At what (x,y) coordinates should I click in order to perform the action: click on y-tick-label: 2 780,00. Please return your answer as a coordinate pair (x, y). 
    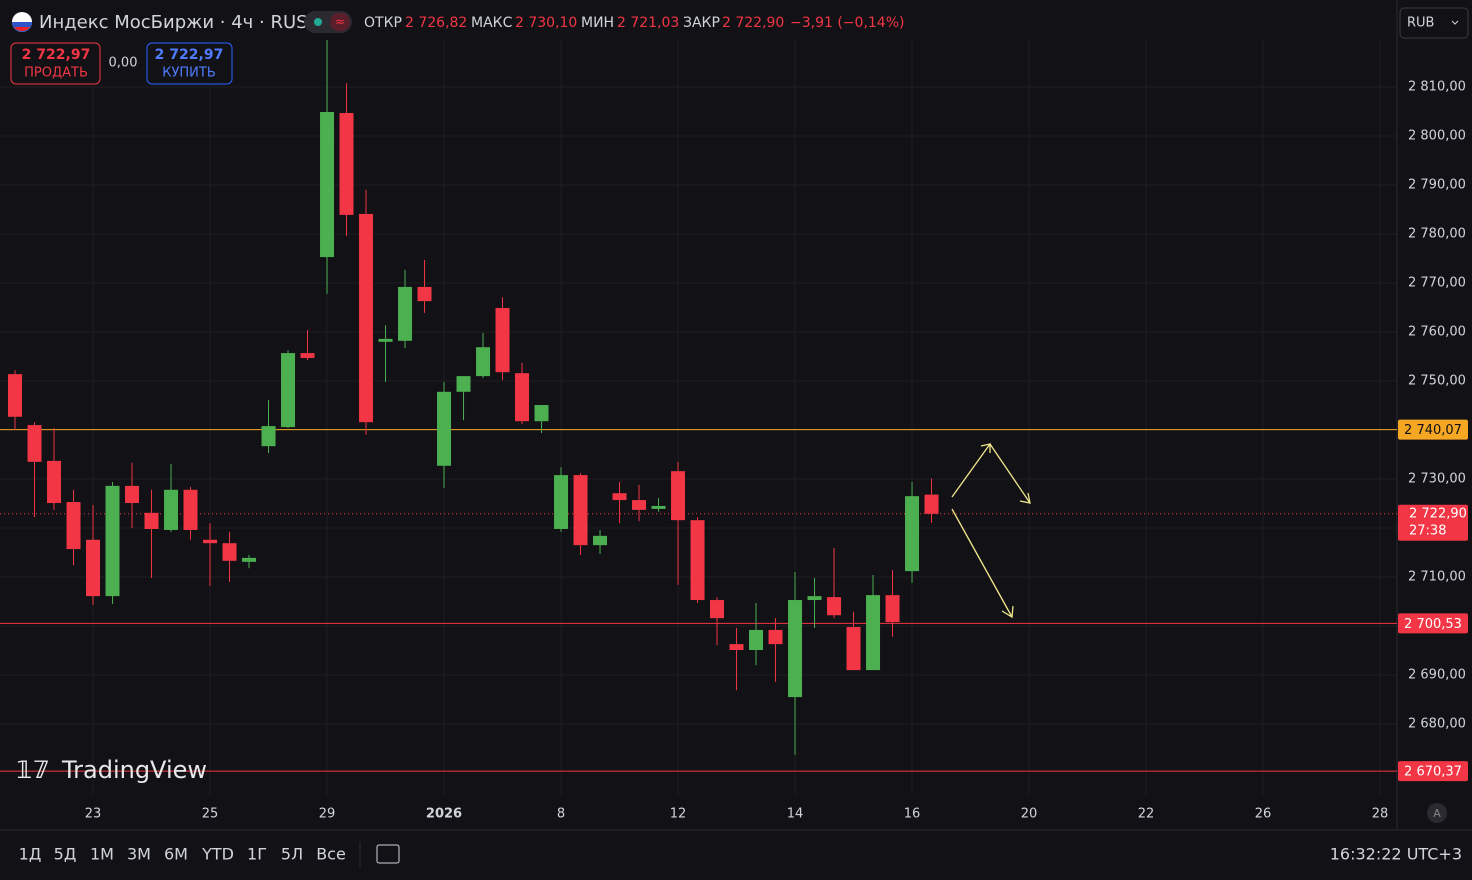
    Looking at the image, I should click on (1437, 234).